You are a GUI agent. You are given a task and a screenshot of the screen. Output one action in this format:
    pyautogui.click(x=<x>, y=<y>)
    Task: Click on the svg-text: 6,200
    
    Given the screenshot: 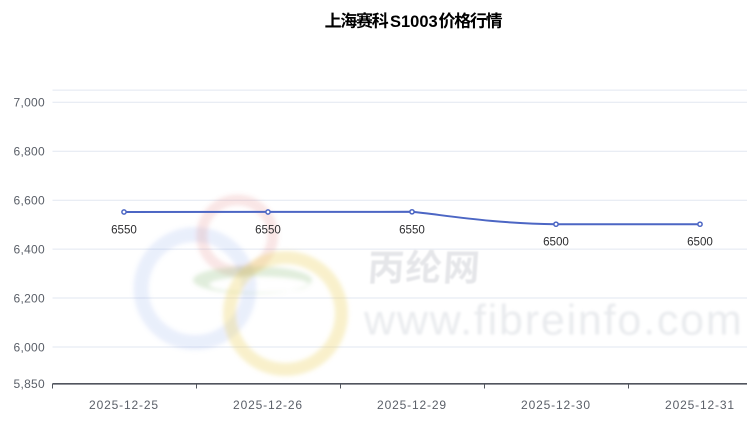 What is the action you would take?
    pyautogui.click(x=29, y=298)
    